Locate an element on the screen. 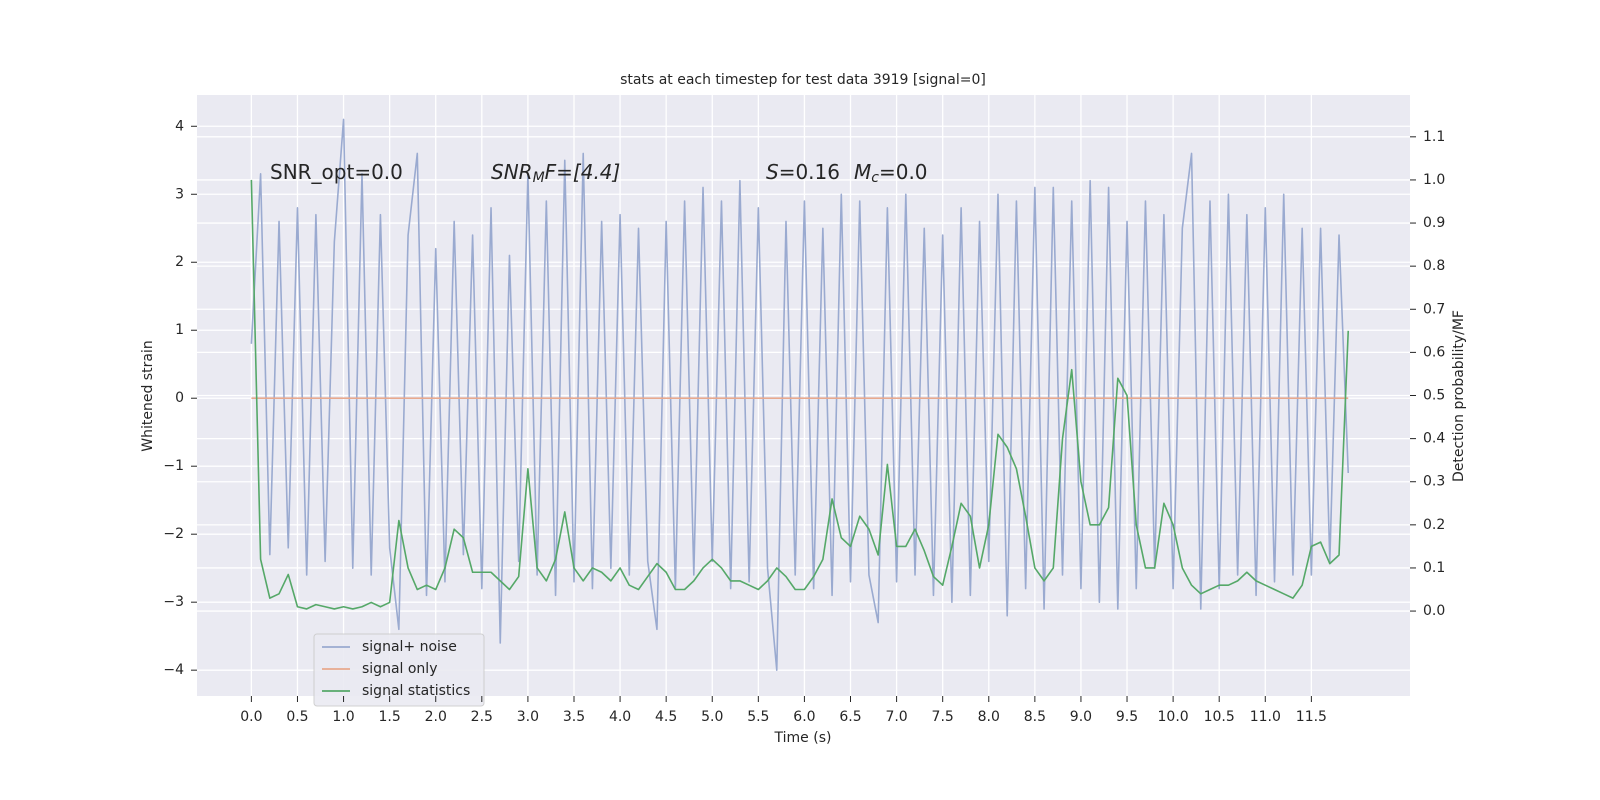  y-tick-label: 0 is located at coordinates (179, 398).